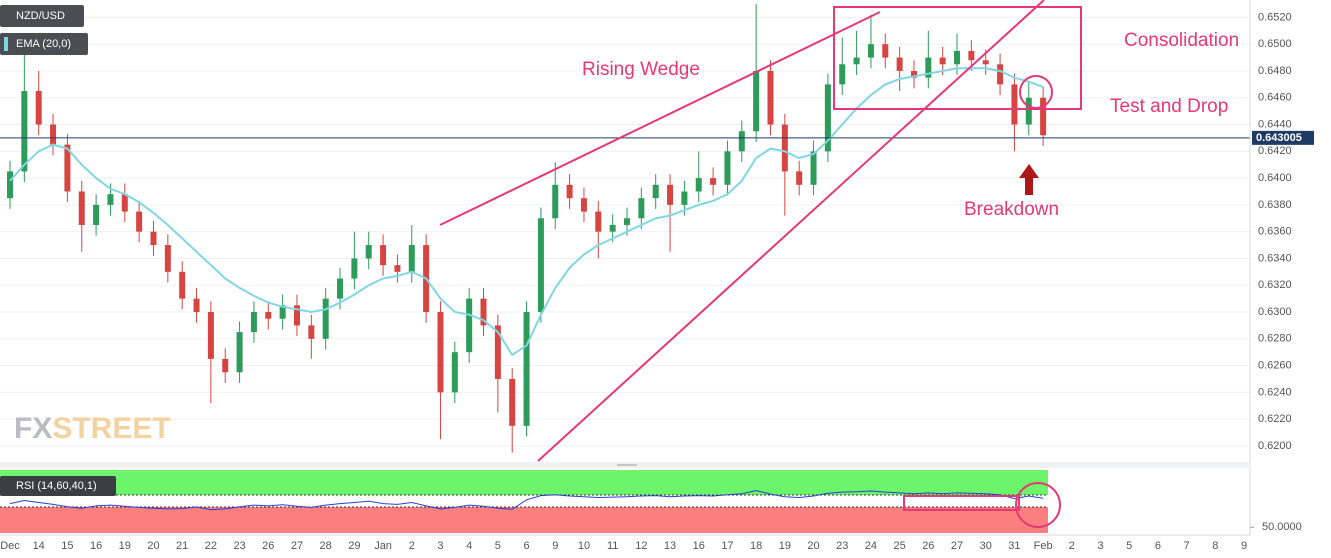 Image resolution: width=1331 pixels, height=558 pixels. What do you see at coordinates (440, 546) in the screenshot?
I see `x-tick-label: 3` at bounding box center [440, 546].